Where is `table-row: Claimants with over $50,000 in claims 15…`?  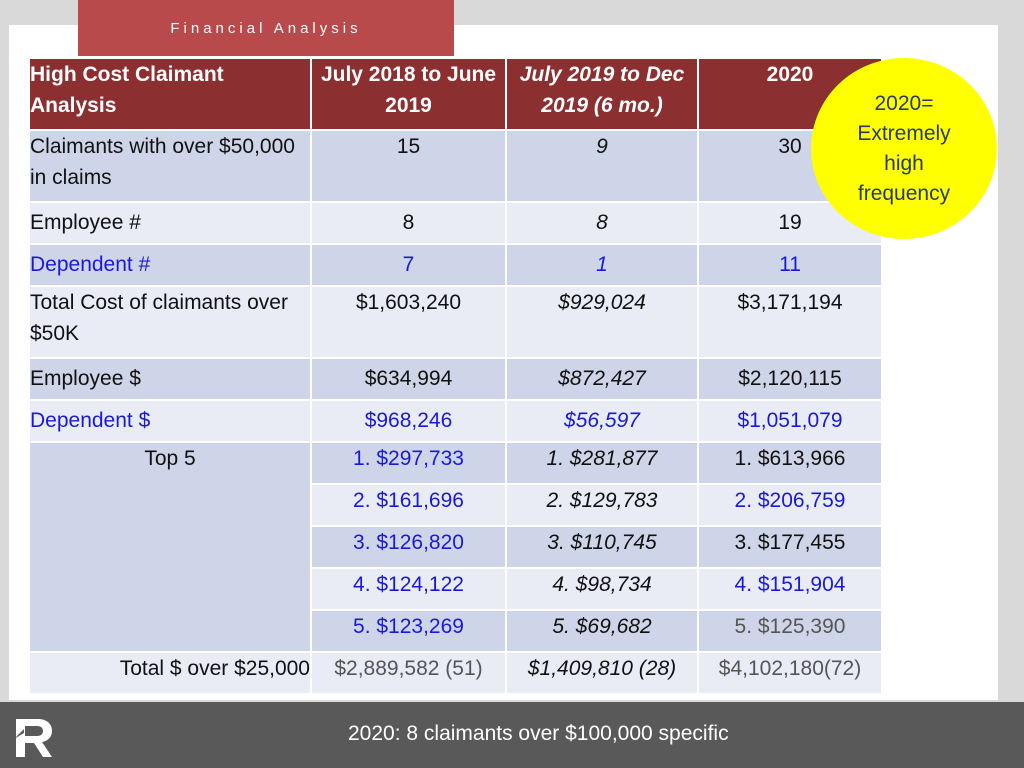
table-row: Claimants with over $50,000 in claims 15… is located at coordinates (455, 166).